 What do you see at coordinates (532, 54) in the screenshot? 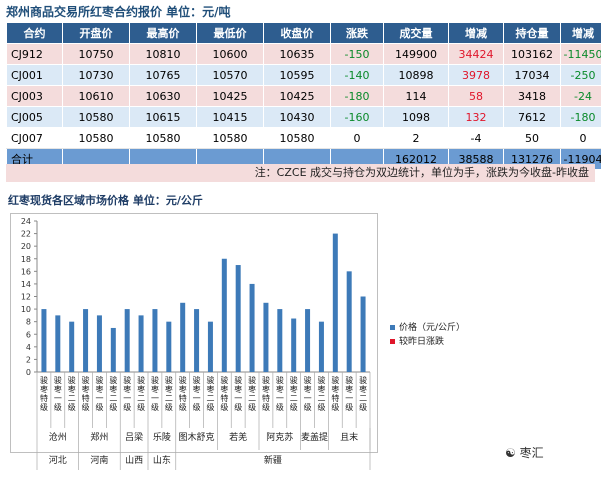
I see `table-cell: 103162` at bounding box center [532, 54].